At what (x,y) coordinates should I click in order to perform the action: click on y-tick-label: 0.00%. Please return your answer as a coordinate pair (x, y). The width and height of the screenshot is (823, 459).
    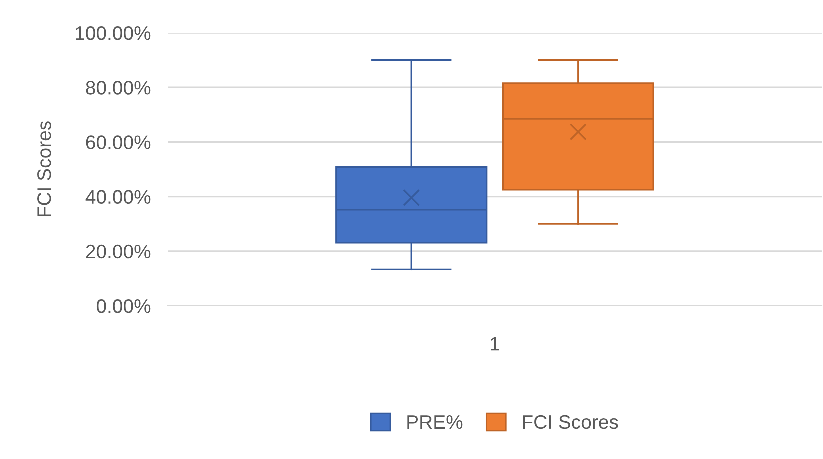
    Looking at the image, I should click on (123, 306).